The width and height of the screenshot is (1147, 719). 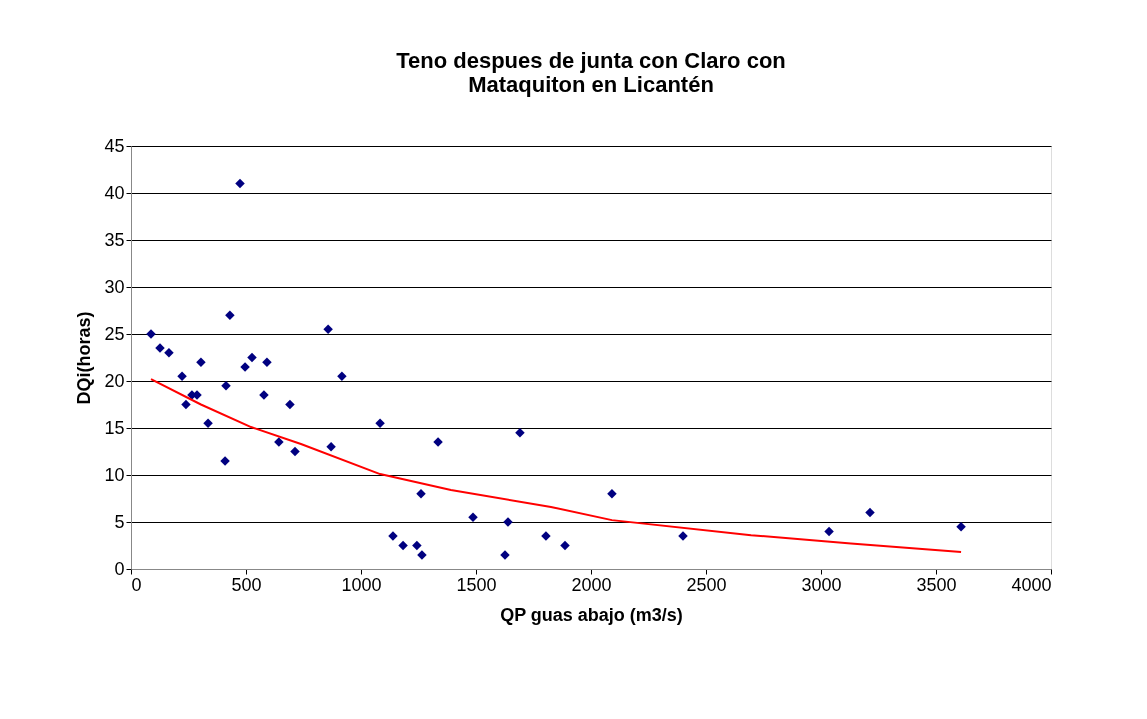 I want to click on x-tick-label: 500, so click(x=246, y=584).